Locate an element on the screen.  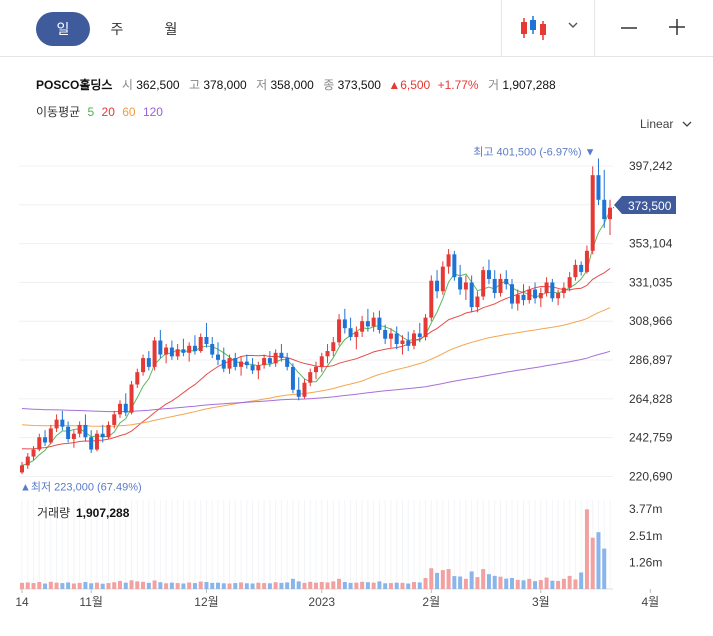
tab-daily: 일 is located at coordinates (63, 29).